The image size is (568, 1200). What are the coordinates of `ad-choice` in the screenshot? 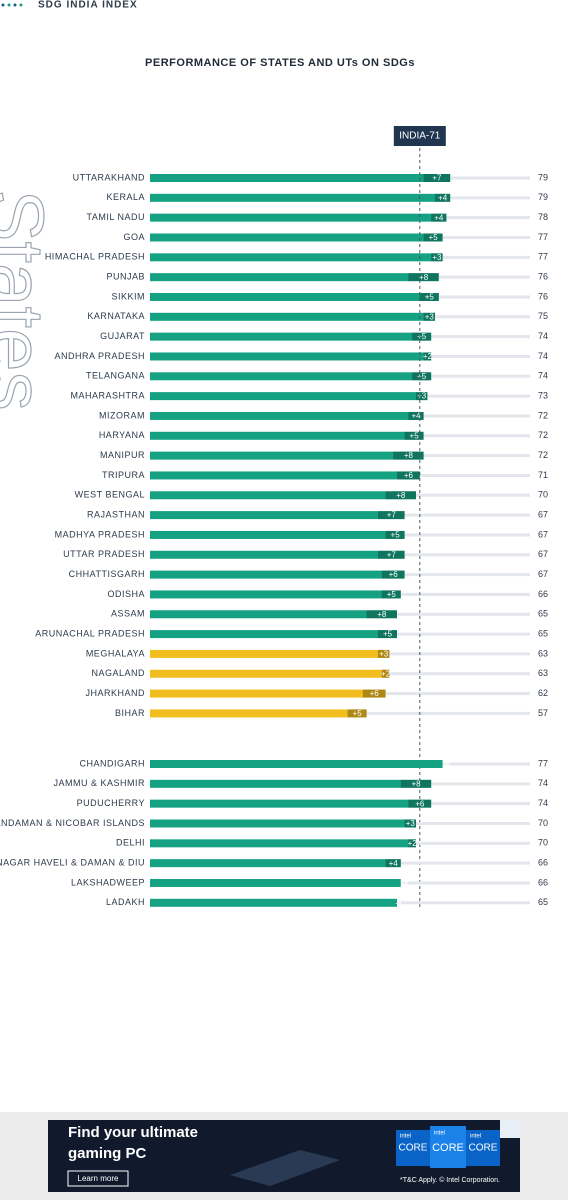 It's located at (510, 1129).